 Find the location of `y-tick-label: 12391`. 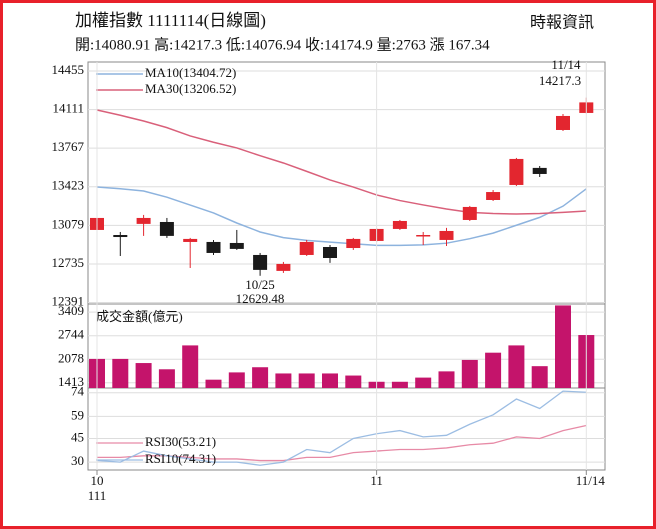

y-tick-label: 12391 is located at coordinates (68, 301).